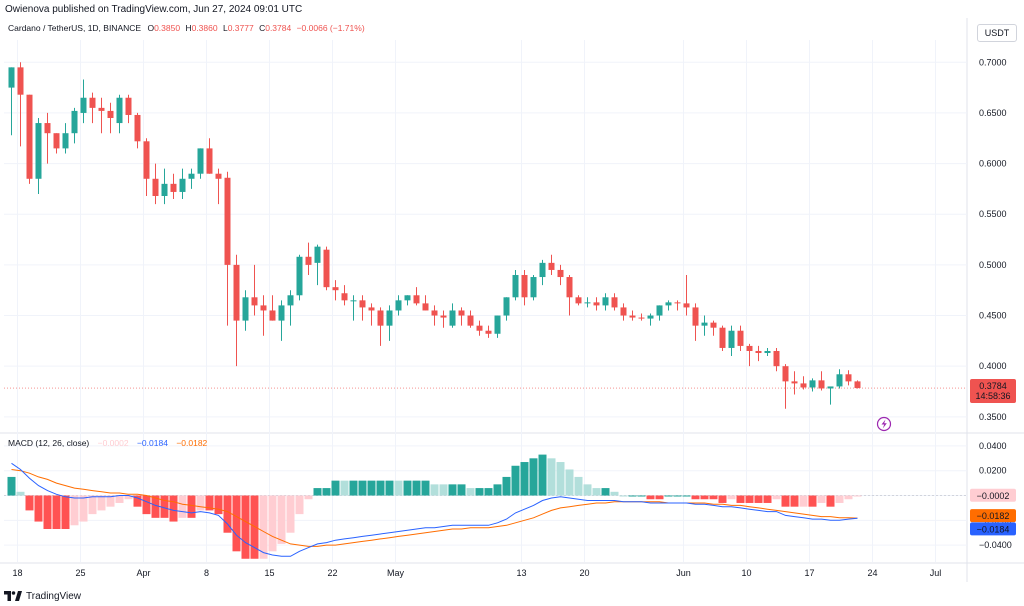 This screenshot has height=606, width=1024. I want to click on time-tick-label: 24, so click(872, 573).